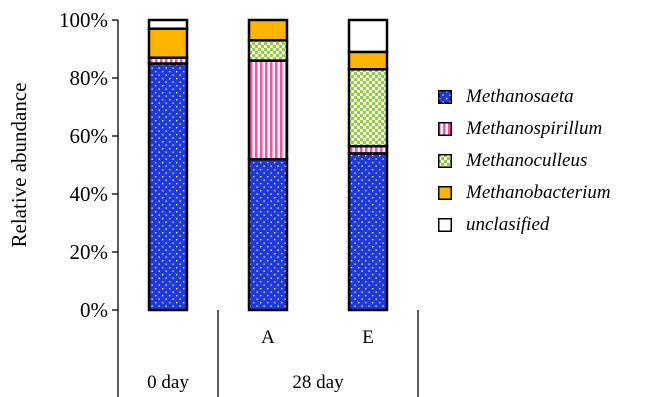 This screenshot has width=654, height=397. I want to click on y-tick-label: 40%, so click(89, 194).